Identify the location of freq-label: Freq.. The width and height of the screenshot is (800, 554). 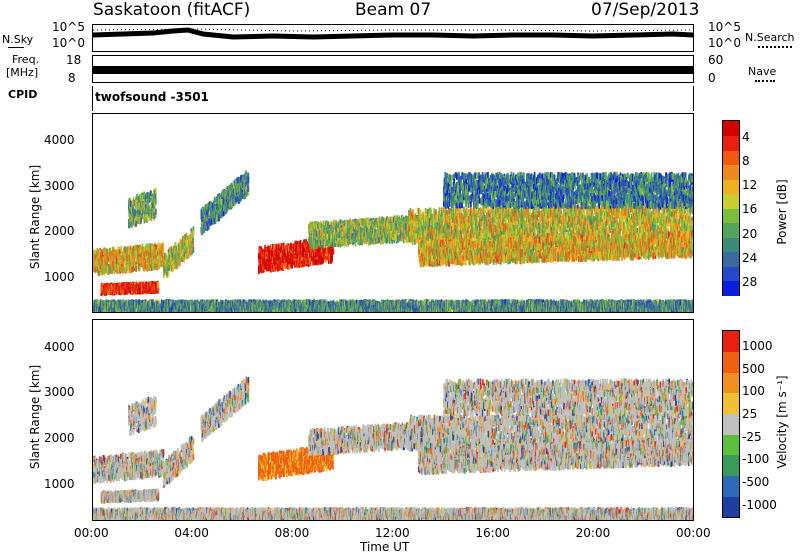
(25, 59).